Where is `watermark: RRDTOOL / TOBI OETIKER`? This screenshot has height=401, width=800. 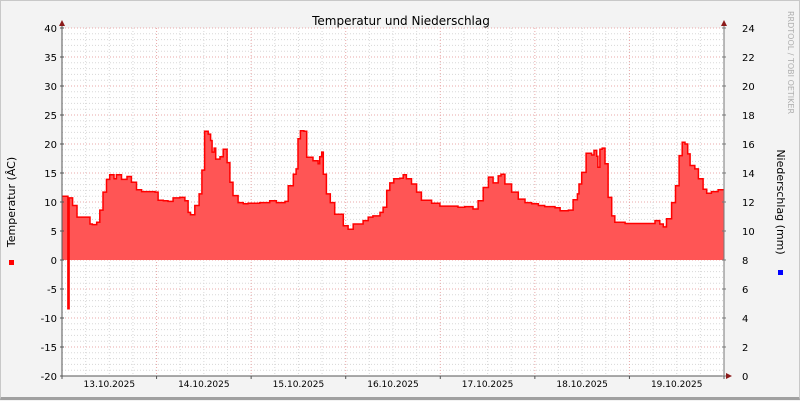 watermark: RRDTOOL / TOBI OETIKER is located at coordinates (790, 62).